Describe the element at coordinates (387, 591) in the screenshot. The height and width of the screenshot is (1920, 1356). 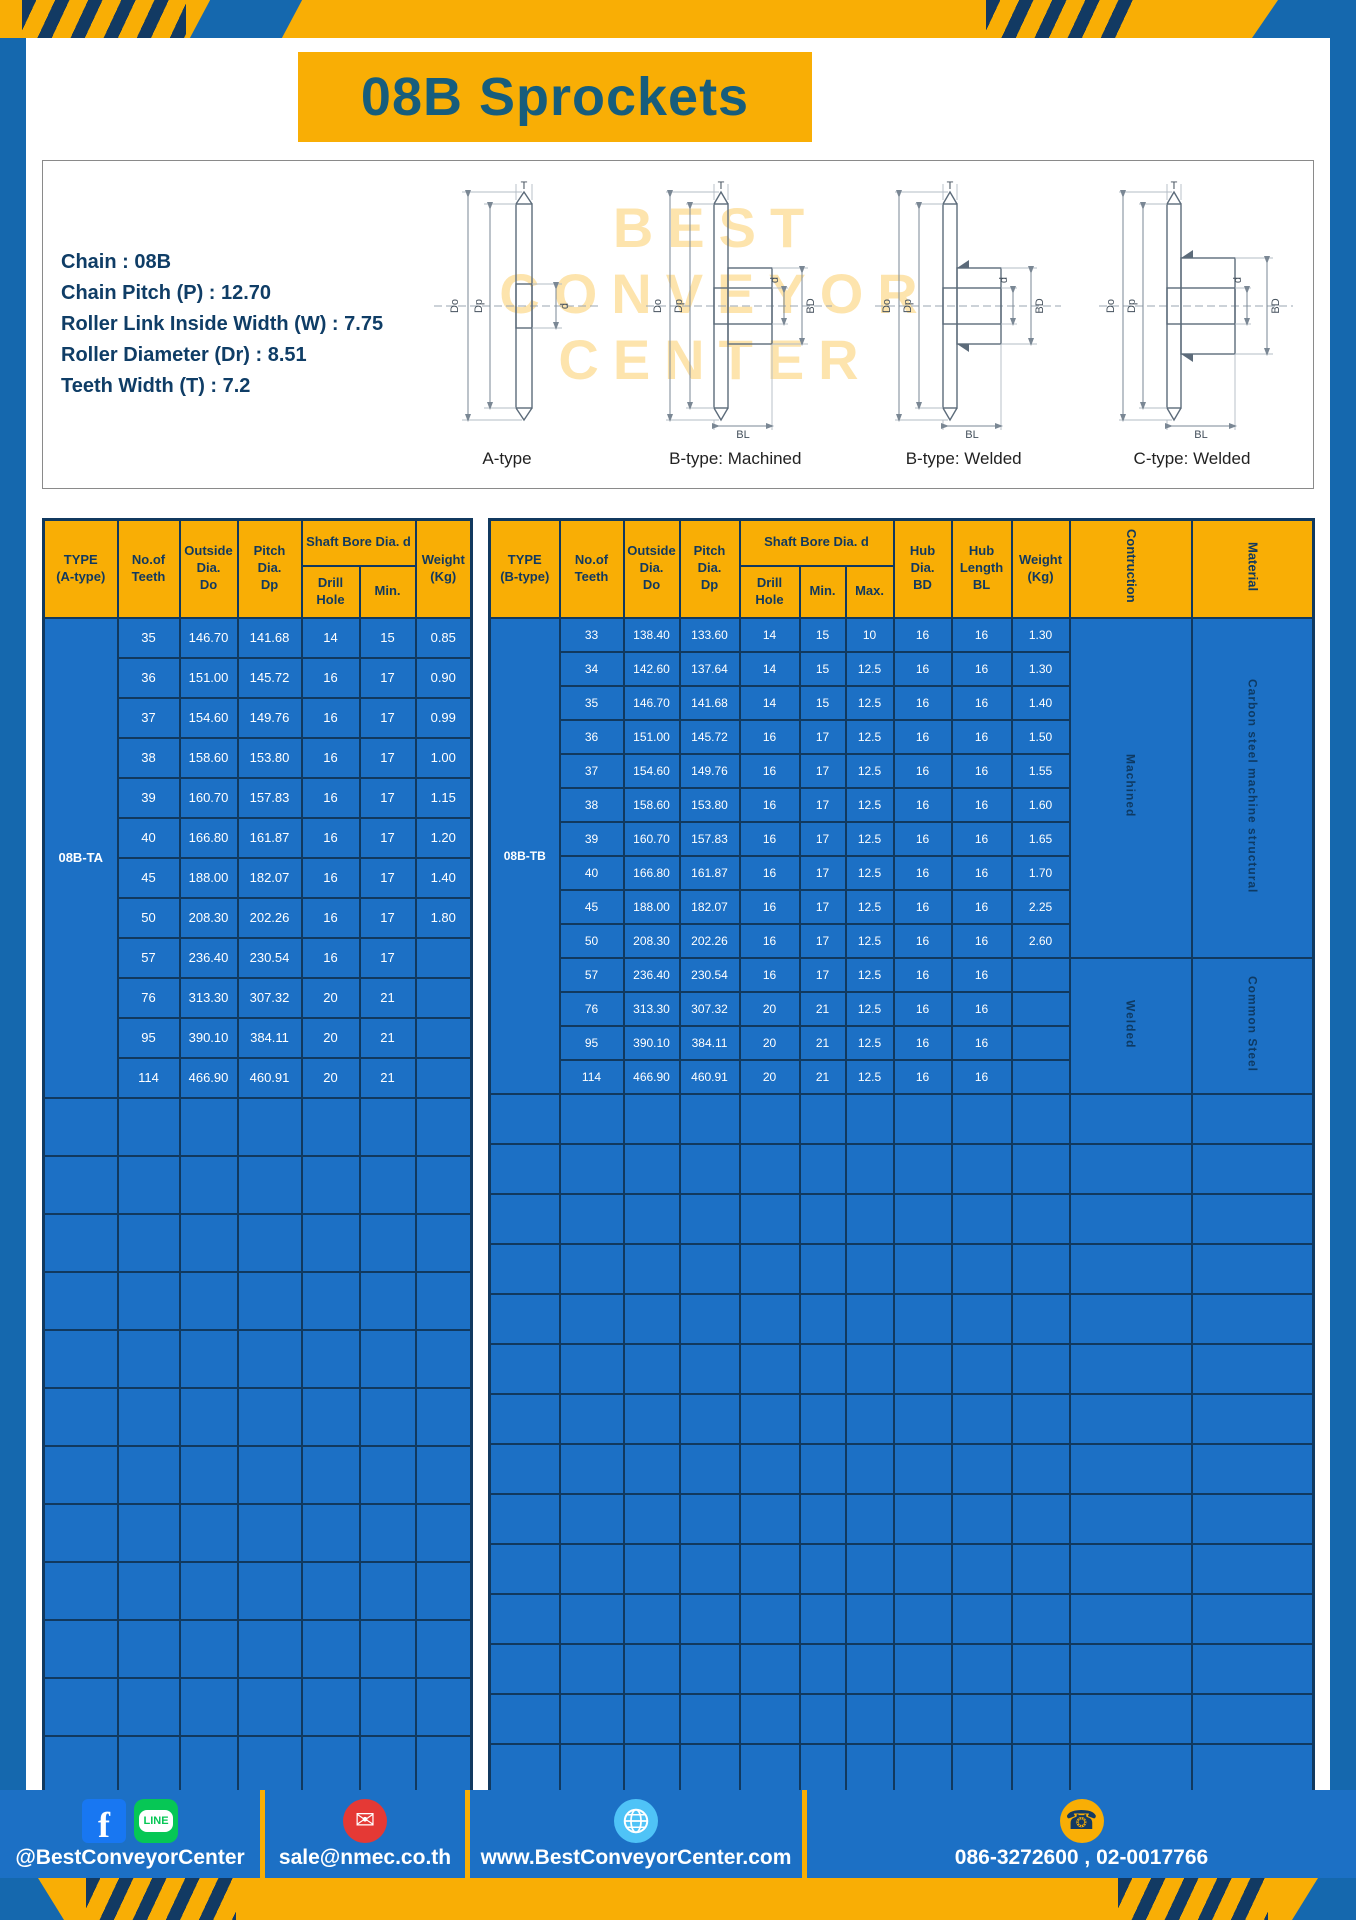
I see `col-header-min: Min.` at that location.